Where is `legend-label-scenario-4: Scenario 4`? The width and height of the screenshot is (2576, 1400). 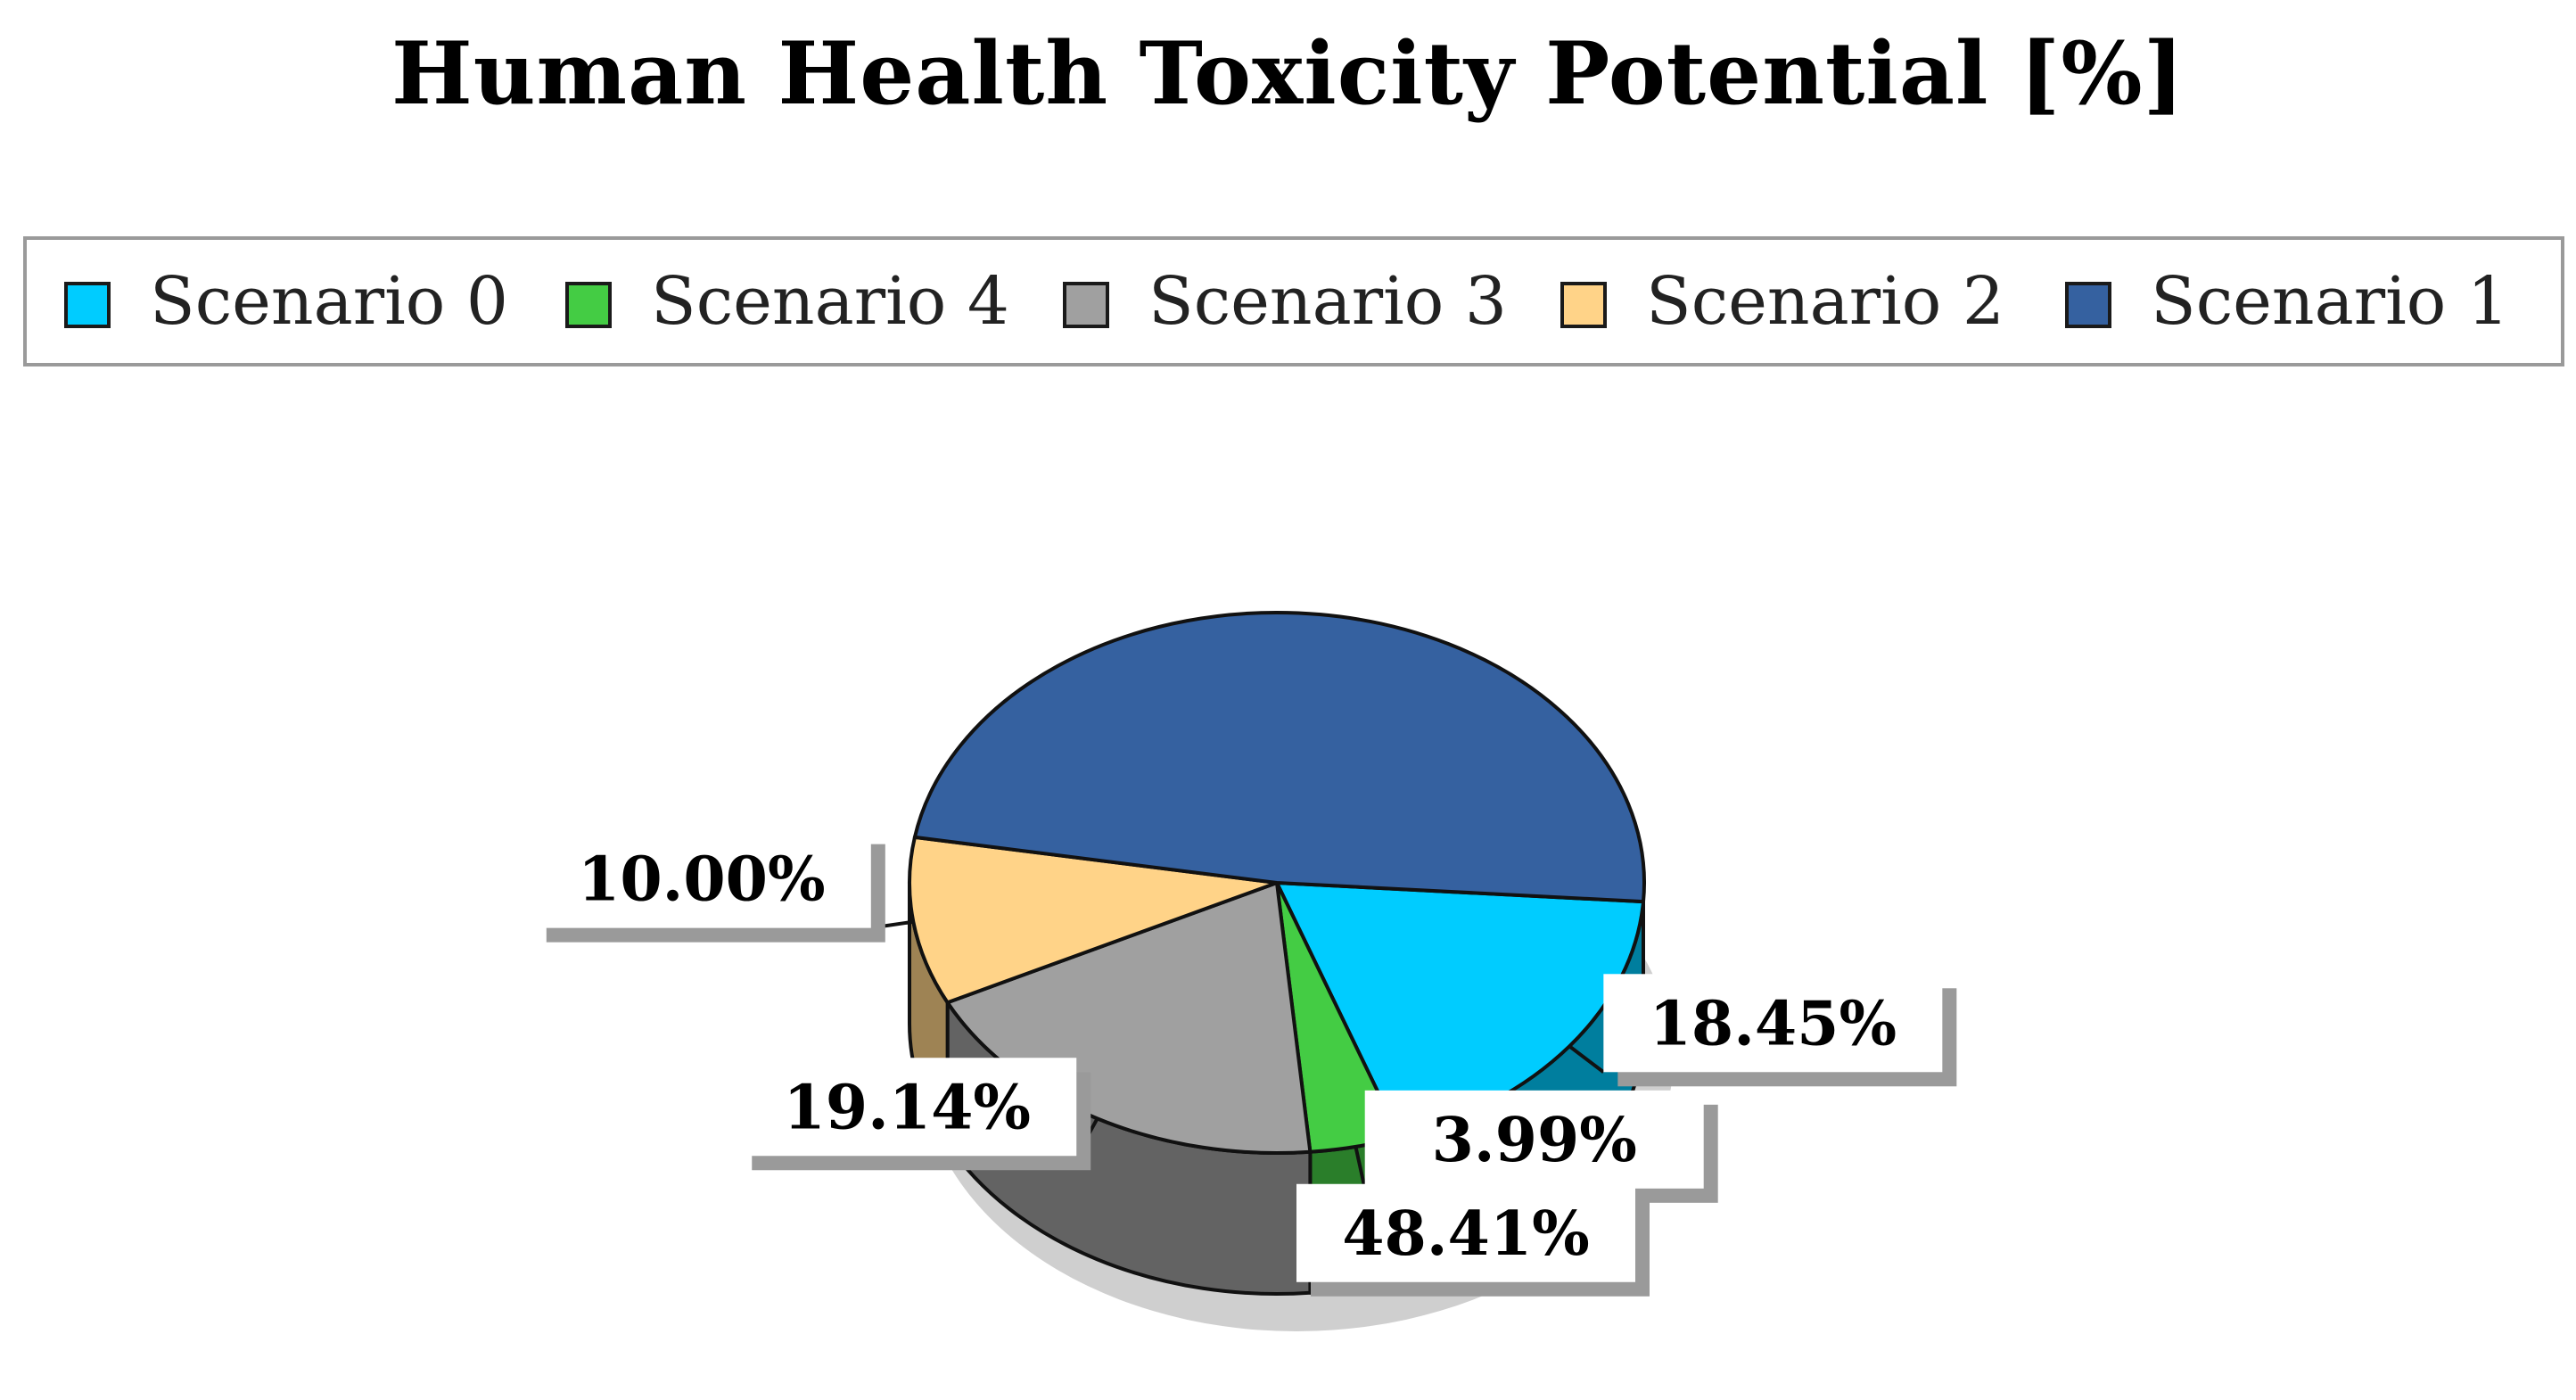 legend-label-scenario-4: Scenario 4 is located at coordinates (830, 301).